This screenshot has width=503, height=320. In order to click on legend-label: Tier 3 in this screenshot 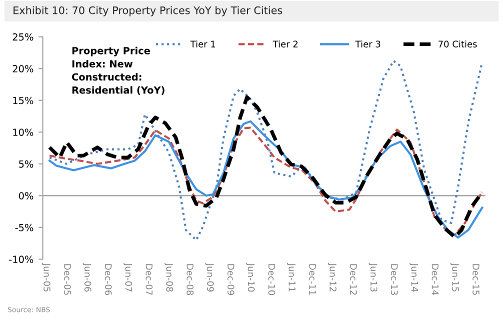, I will do `click(367, 44)`.